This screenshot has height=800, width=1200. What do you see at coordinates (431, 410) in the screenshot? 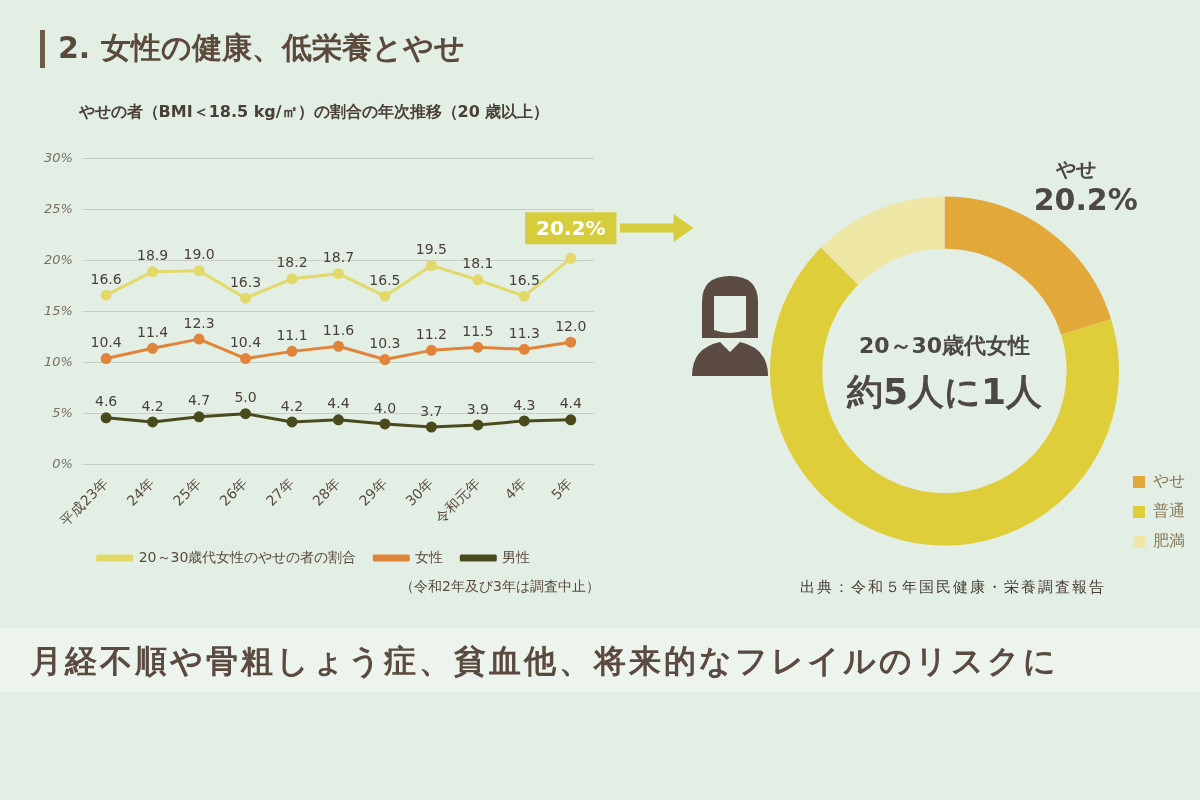
I see `data-label: 3.7` at bounding box center [431, 410].